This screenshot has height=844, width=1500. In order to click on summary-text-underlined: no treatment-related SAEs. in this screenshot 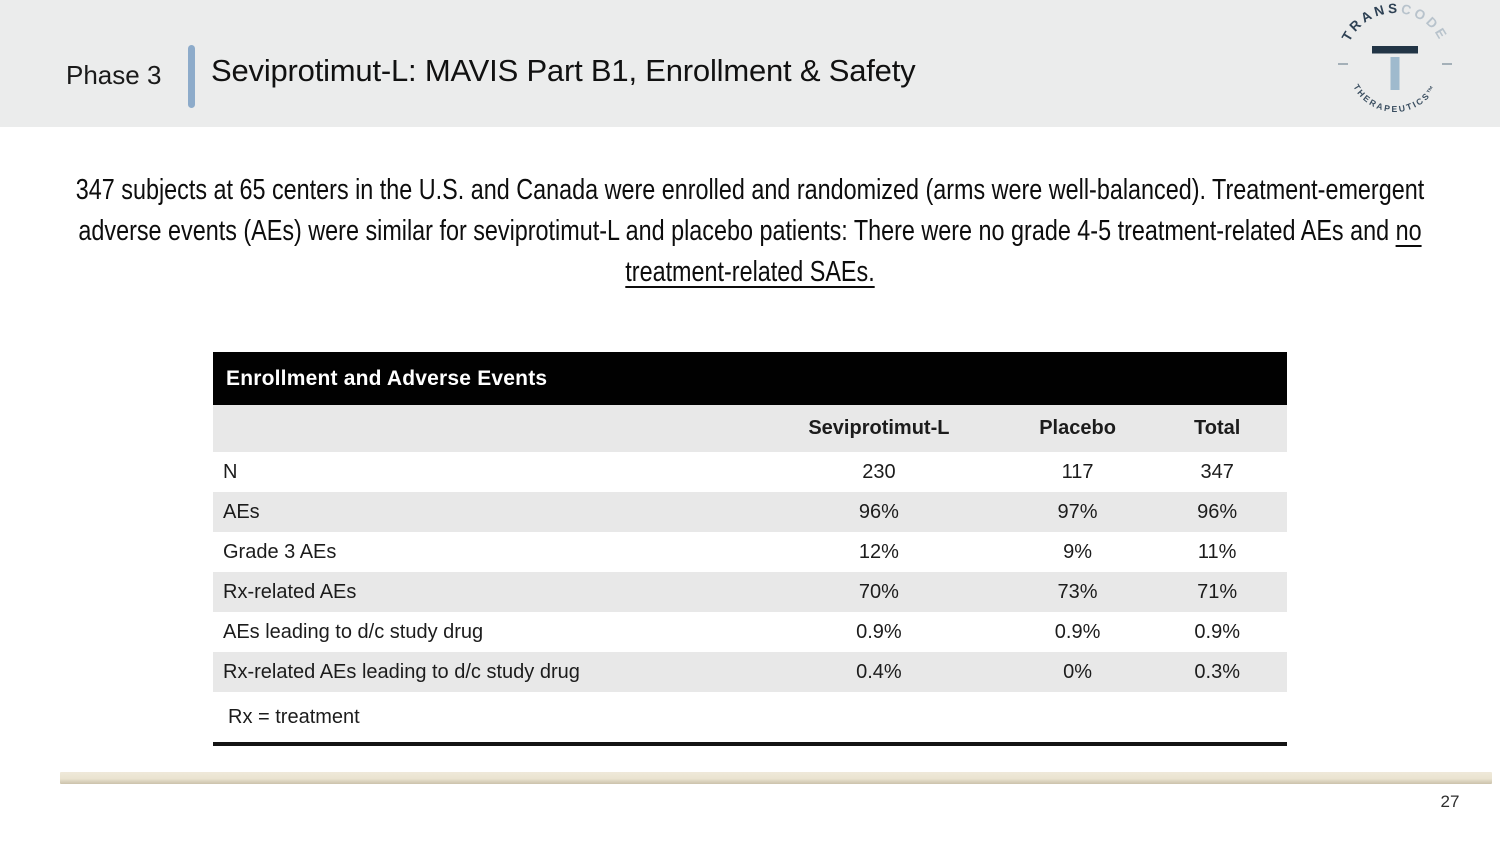, I will do `click(1023, 251)`.